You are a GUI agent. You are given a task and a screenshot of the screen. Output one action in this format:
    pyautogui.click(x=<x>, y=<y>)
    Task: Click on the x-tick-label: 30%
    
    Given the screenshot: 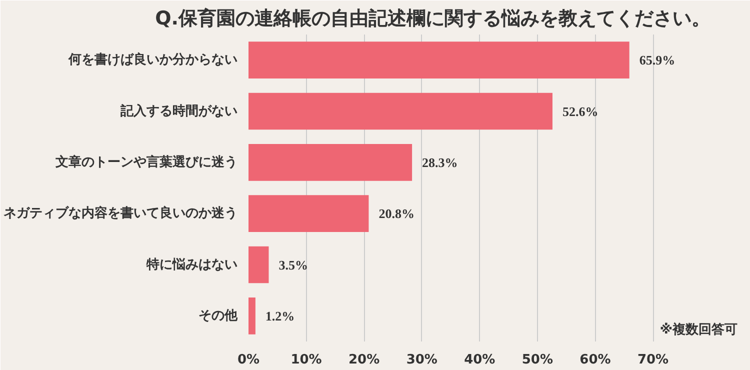 What is the action you would take?
    pyautogui.click(x=422, y=360)
    